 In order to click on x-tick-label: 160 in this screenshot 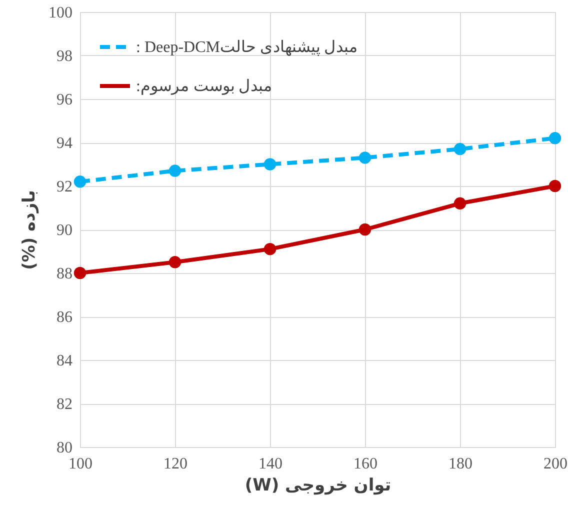, I will do `click(366, 464)`.